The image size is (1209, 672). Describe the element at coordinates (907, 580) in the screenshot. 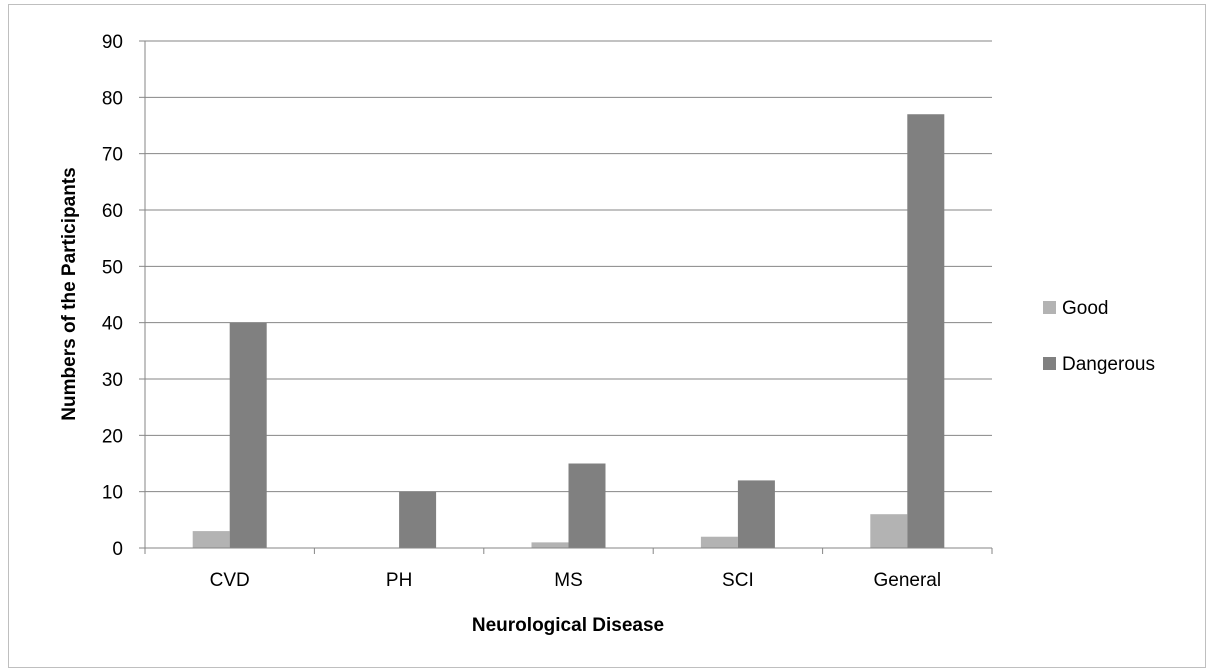

I see `x-tick-label: General` at that location.